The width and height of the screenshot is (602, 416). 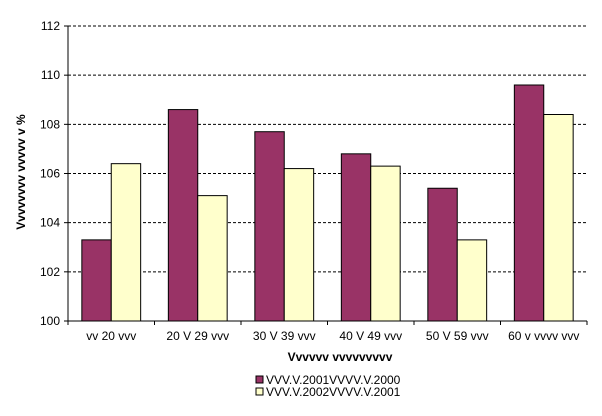 I want to click on y-tick-label: 102, so click(x=50, y=272).